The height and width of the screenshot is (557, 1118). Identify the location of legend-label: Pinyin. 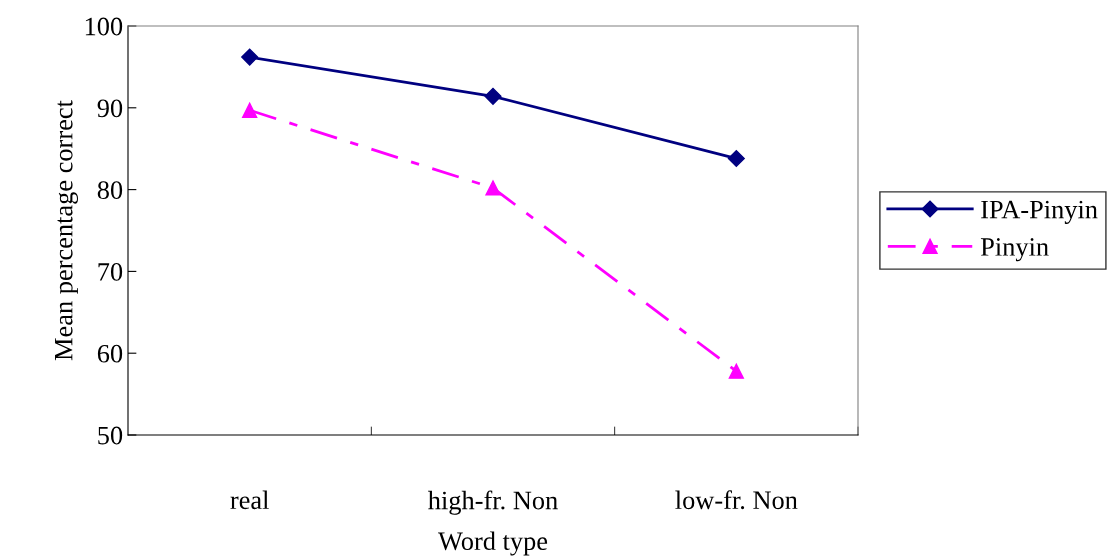
(1014, 250).